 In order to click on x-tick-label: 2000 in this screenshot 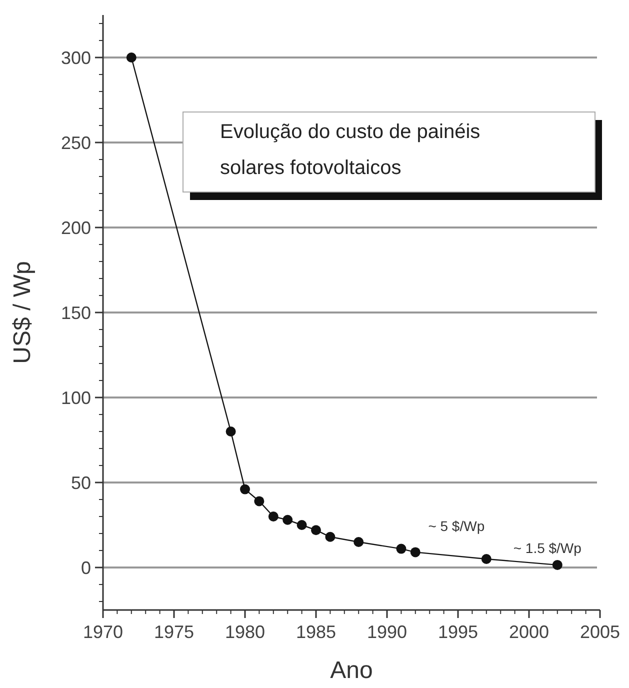, I will do `click(529, 632)`.